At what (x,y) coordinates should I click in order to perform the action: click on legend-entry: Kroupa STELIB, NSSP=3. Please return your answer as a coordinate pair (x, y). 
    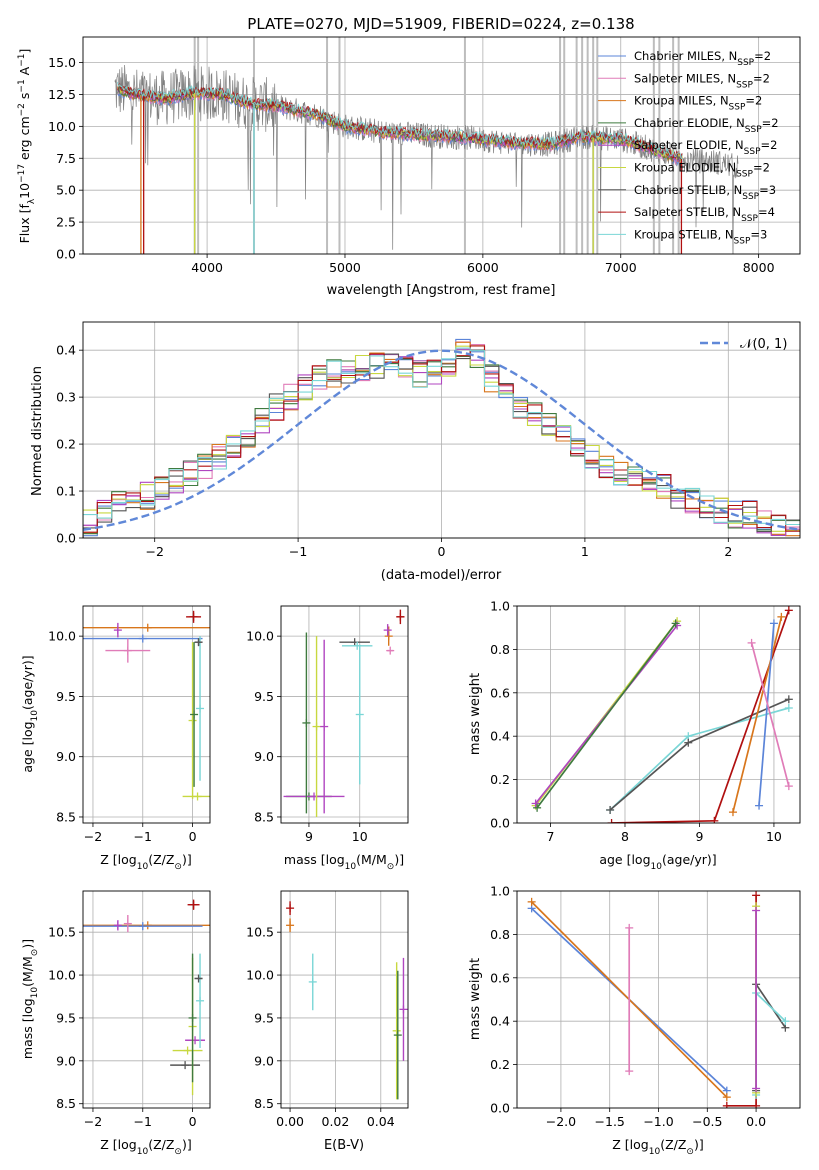
    Looking at the image, I should click on (700, 236).